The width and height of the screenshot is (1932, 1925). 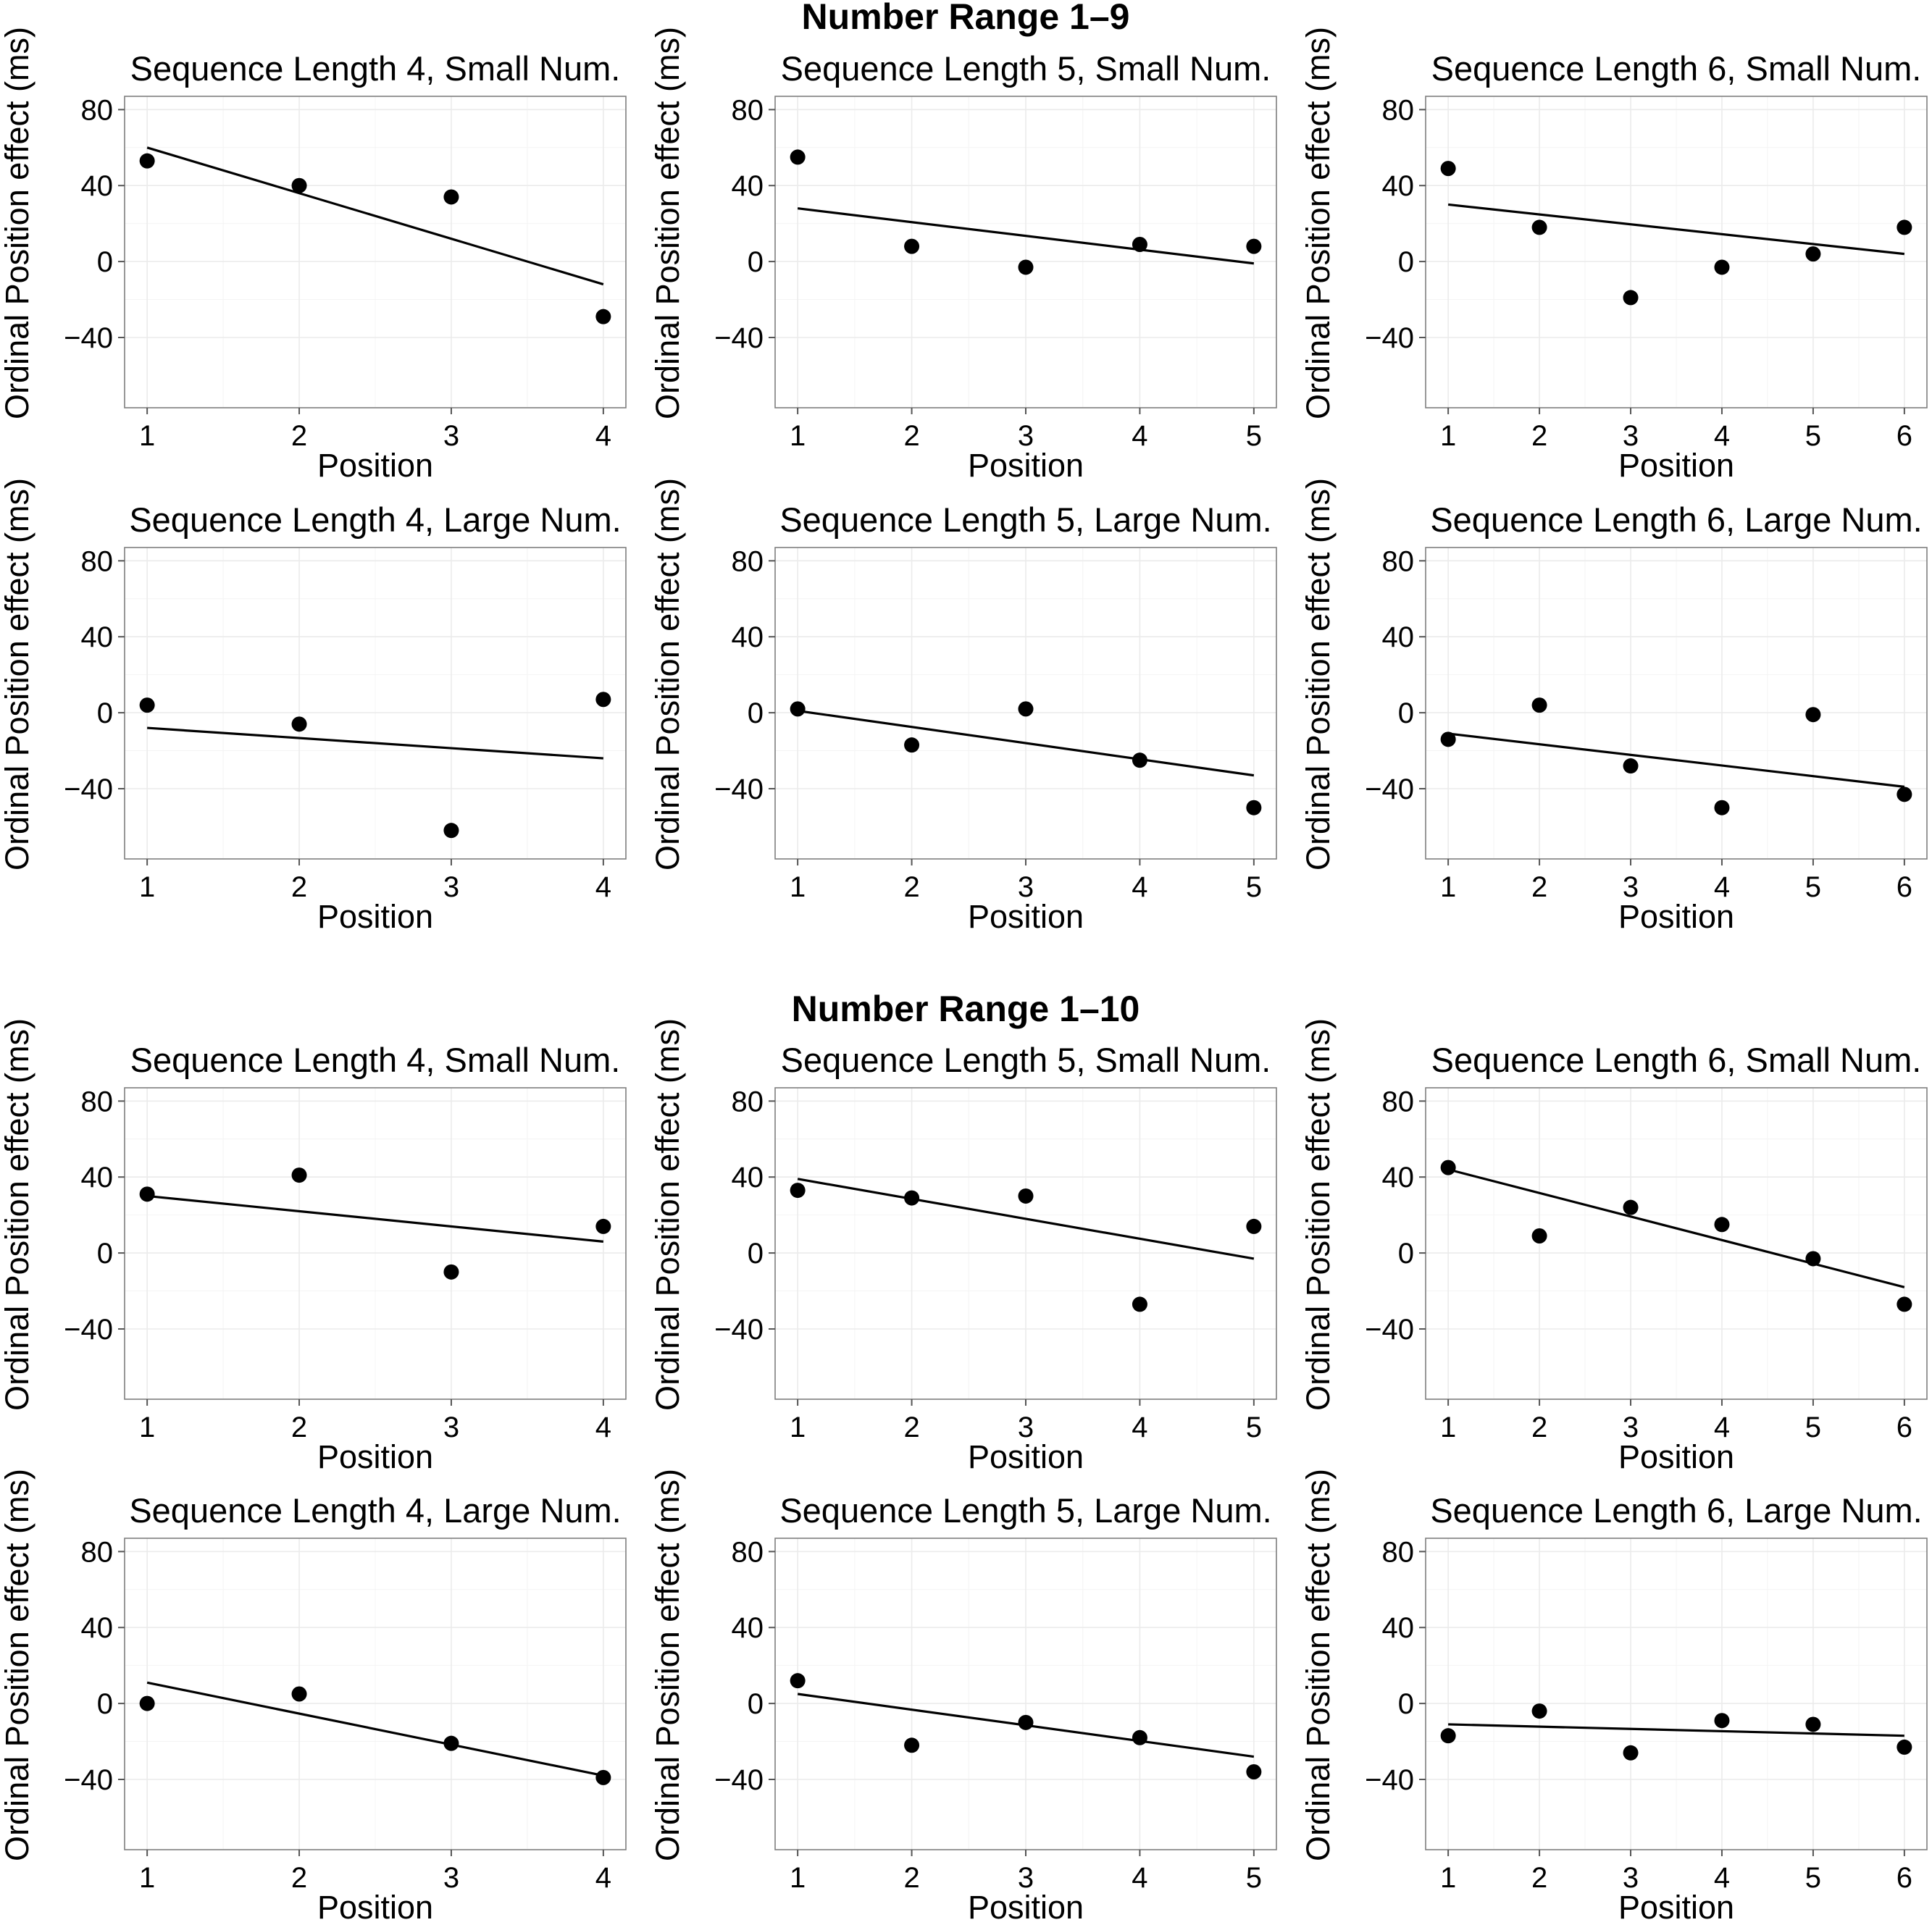 I want to click on section-title-range-1-10: Number Range 1–10, so click(x=966, y=1009).